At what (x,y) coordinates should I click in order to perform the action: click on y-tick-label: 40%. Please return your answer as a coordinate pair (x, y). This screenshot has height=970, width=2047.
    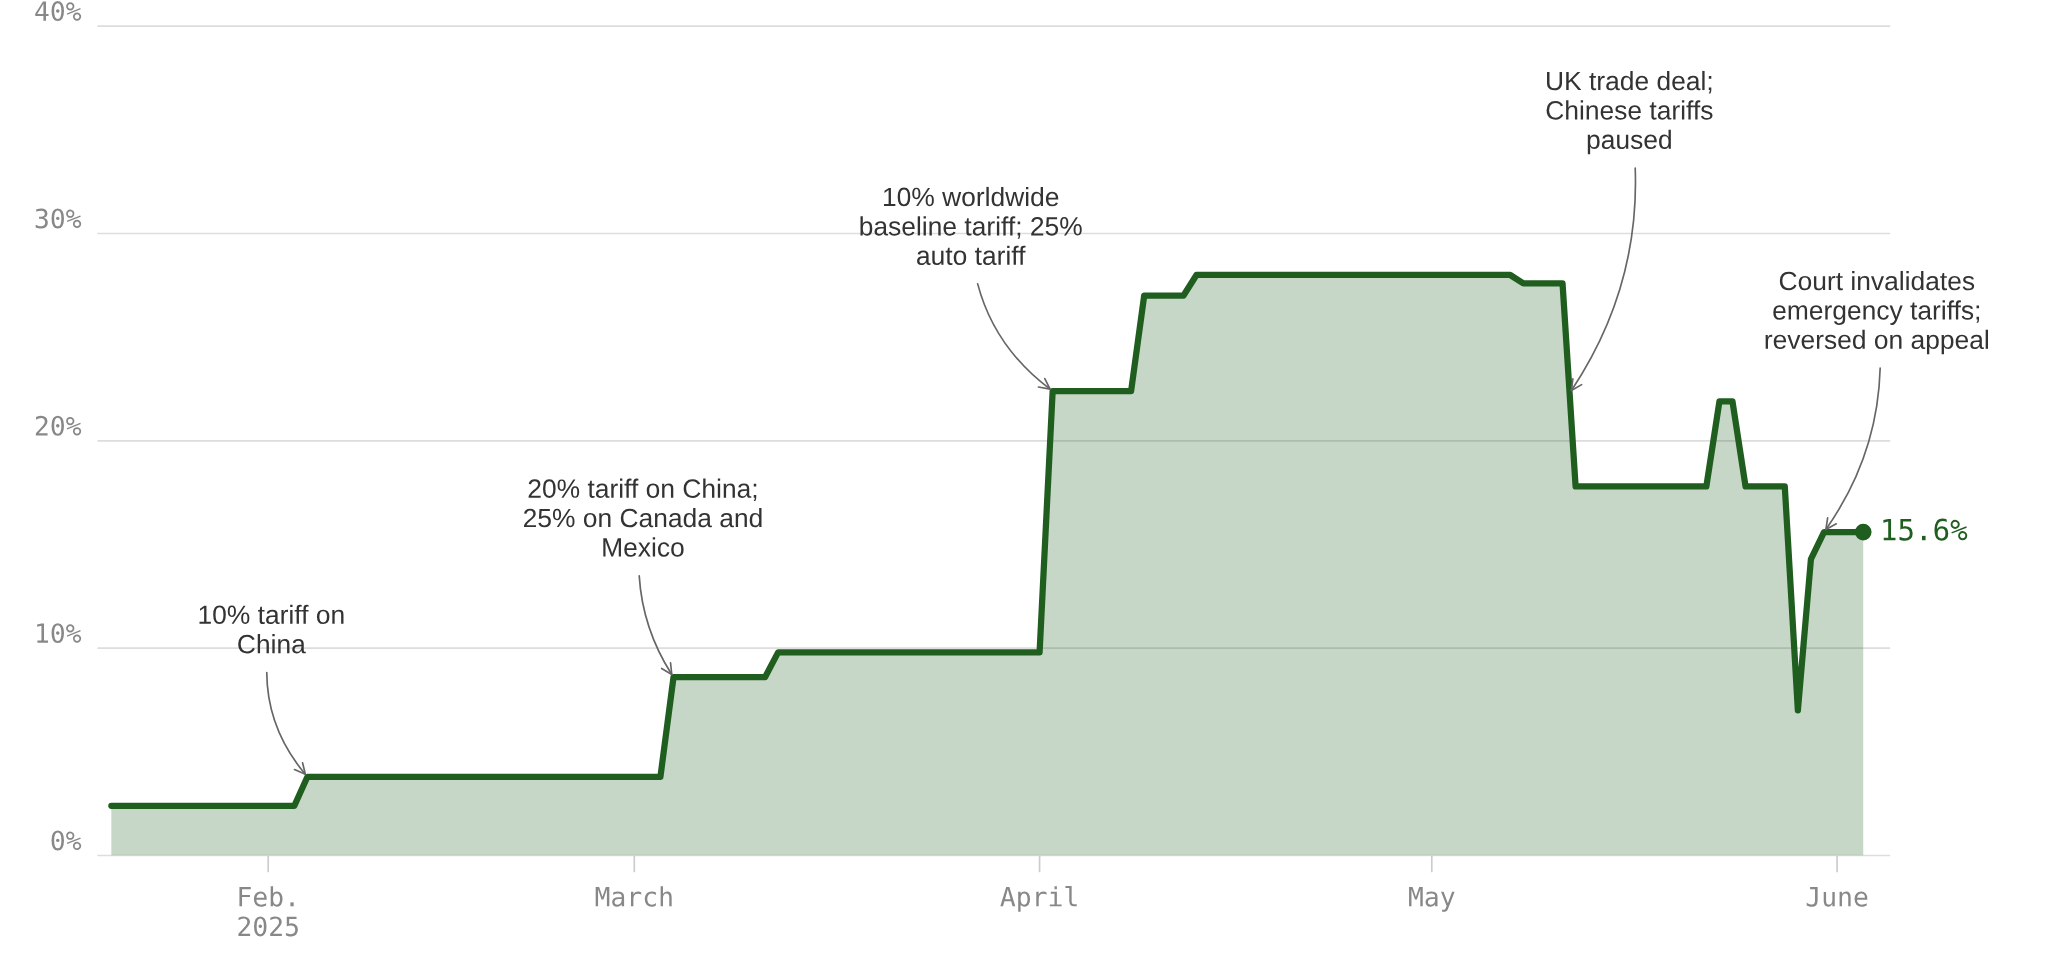
    Looking at the image, I should click on (58, 11).